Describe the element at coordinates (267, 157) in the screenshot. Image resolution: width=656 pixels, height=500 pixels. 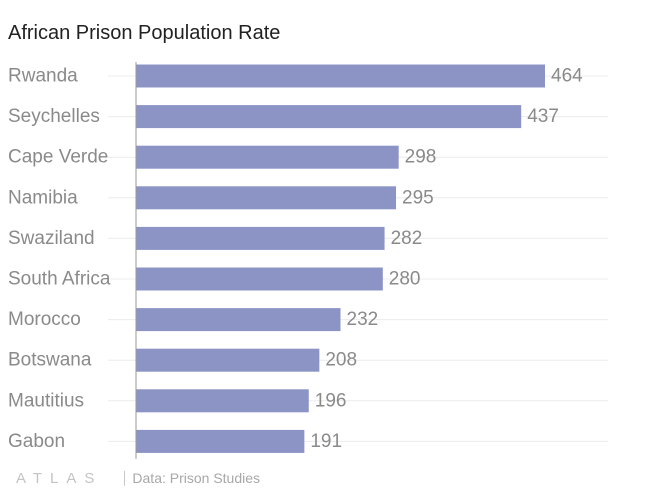
I see `bar-cape-verde` at that location.